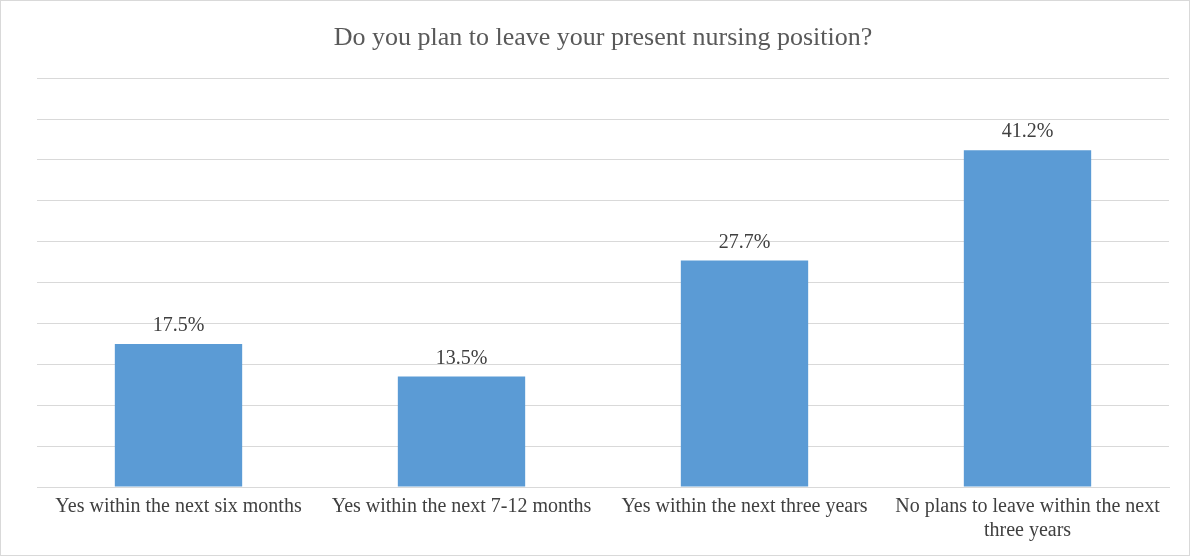 The height and width of the screenshot is (556, 1190). Describe the element at coordinates (1027, 130) in the screenshot. I see `data-label: 41.2%` at that location.